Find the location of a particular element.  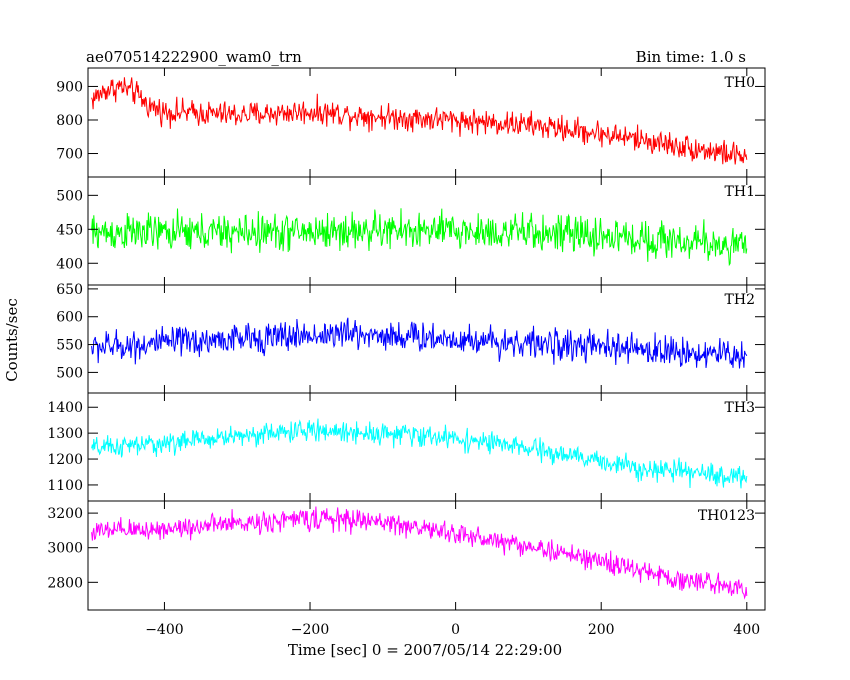

y-tick-label: 1200 is located at coordinates (65, 460).